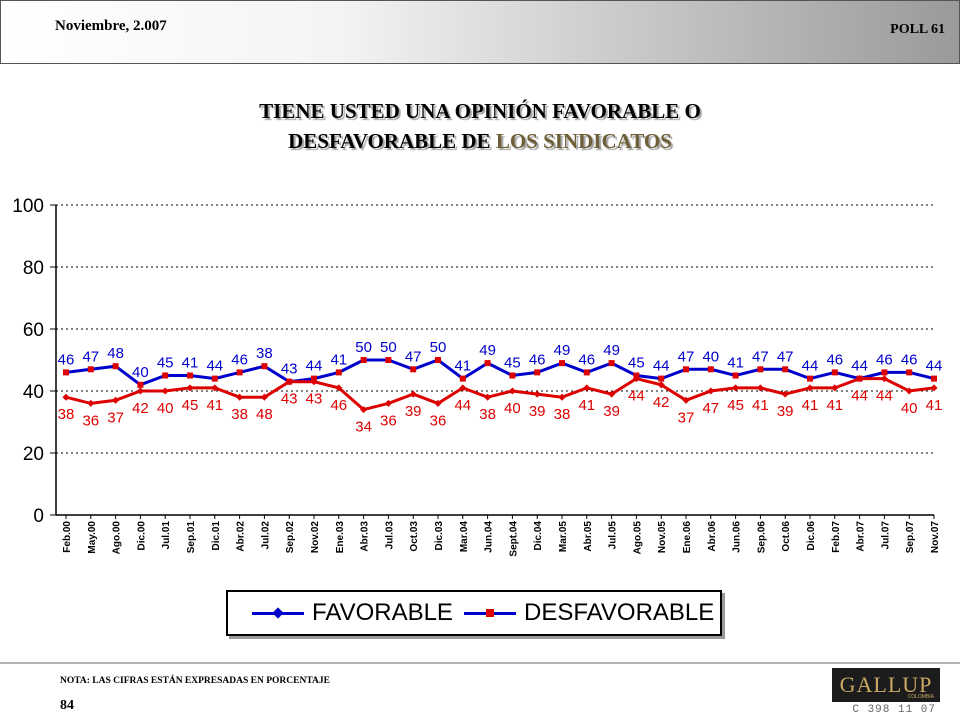 The height and width of the screenshot is (720, 960). Describe the element at coordinates (588, 536) in the screenshot. I see `x-tick-label: Abr.05` at that location.